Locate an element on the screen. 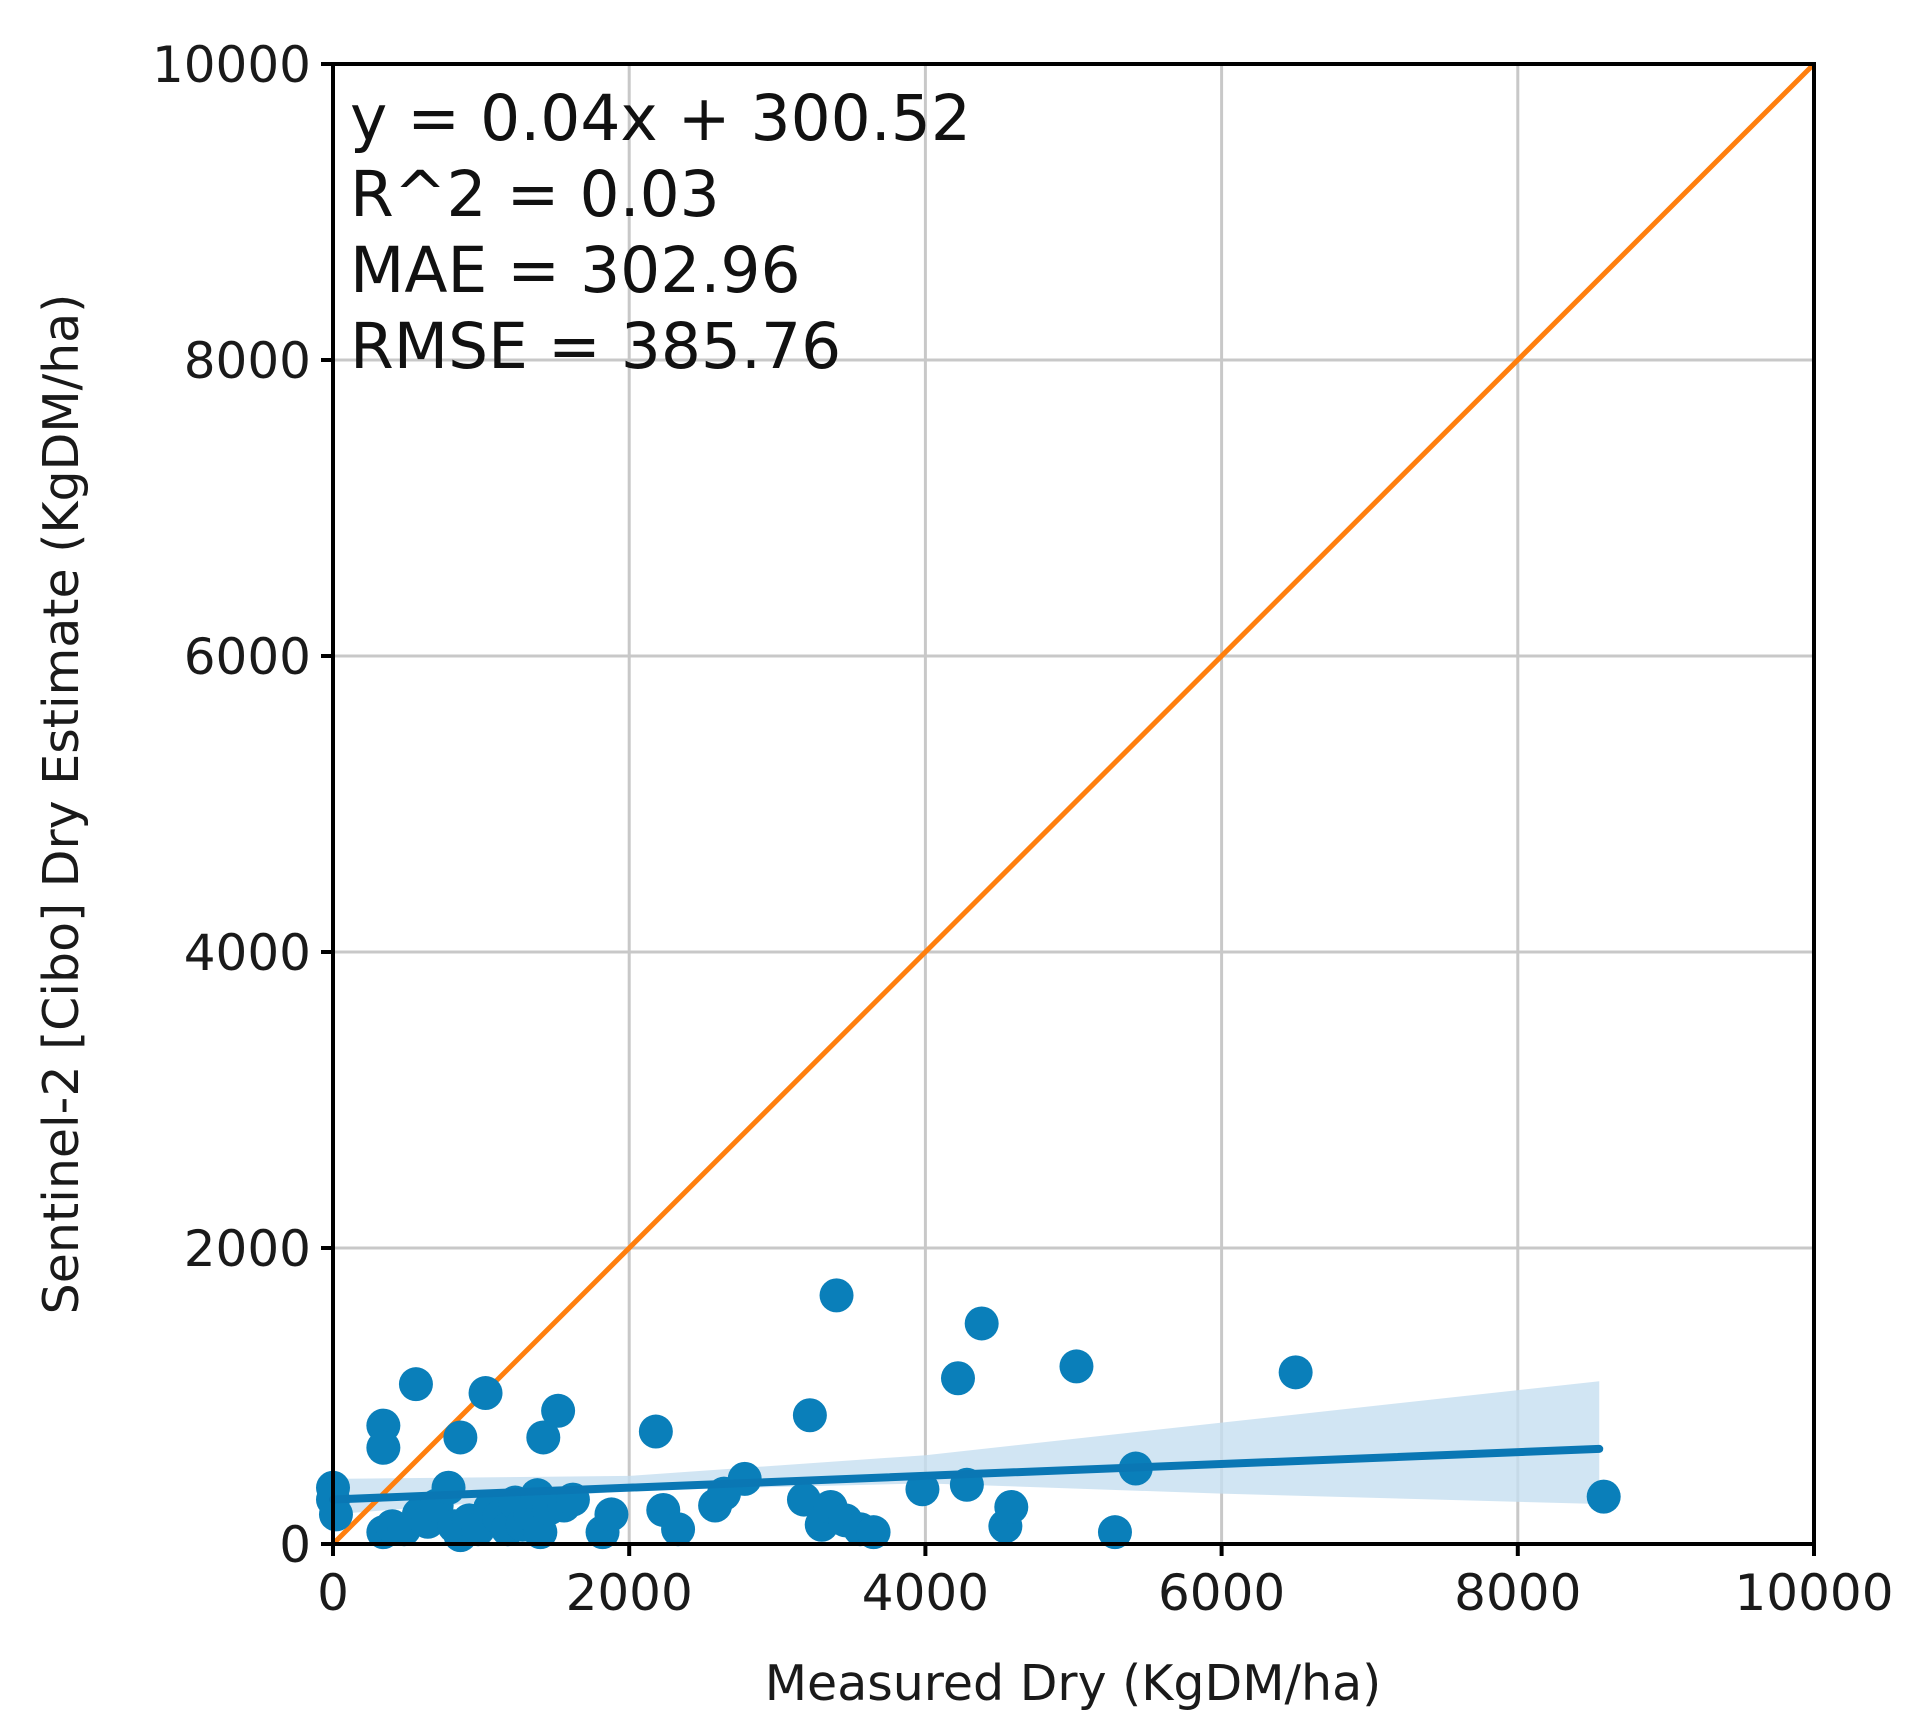 This screenshot has height=1728, width=1911. y-tick-label: 0 is located at coordinates (295, 1545).